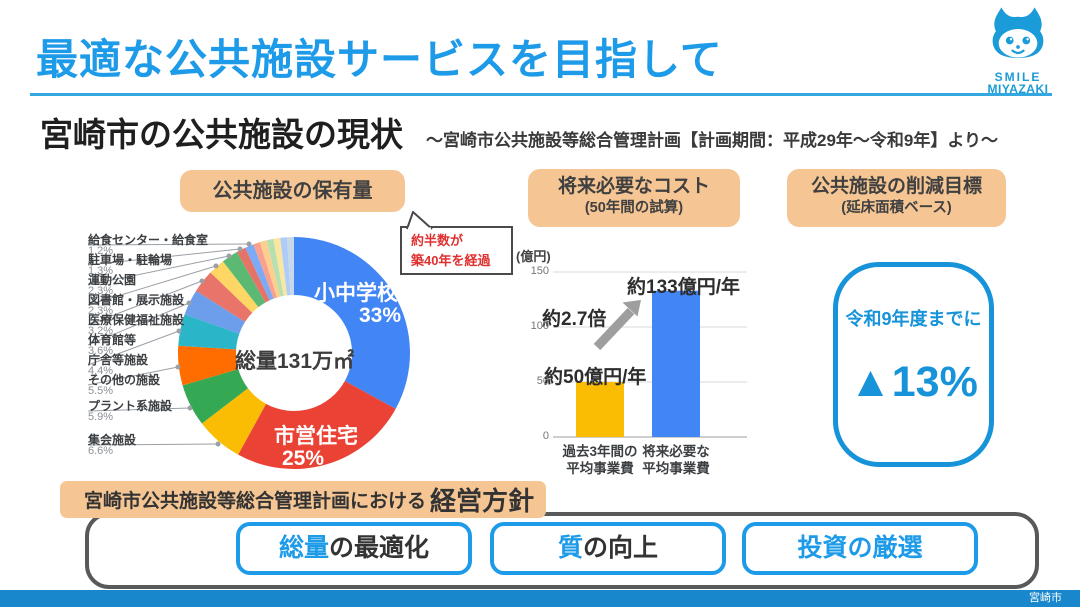 The height and width of the screenshot is (607, 1080). I want to click on donut-label: 庁舎等施設, so click(118, 360).